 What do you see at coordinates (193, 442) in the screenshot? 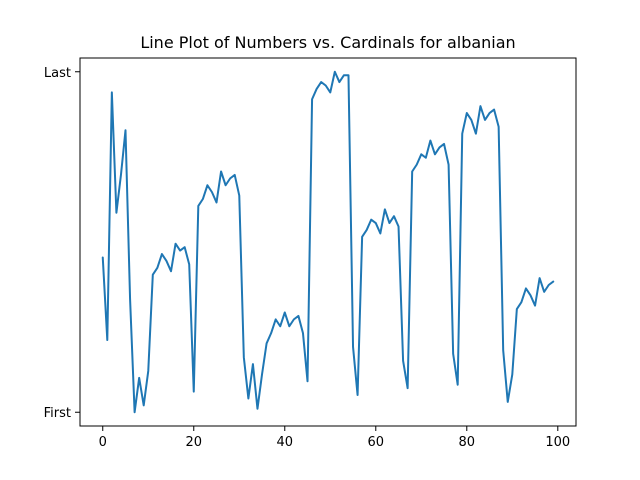
I see `x-tick-label-20: 20` at bounding box center [193, 442].